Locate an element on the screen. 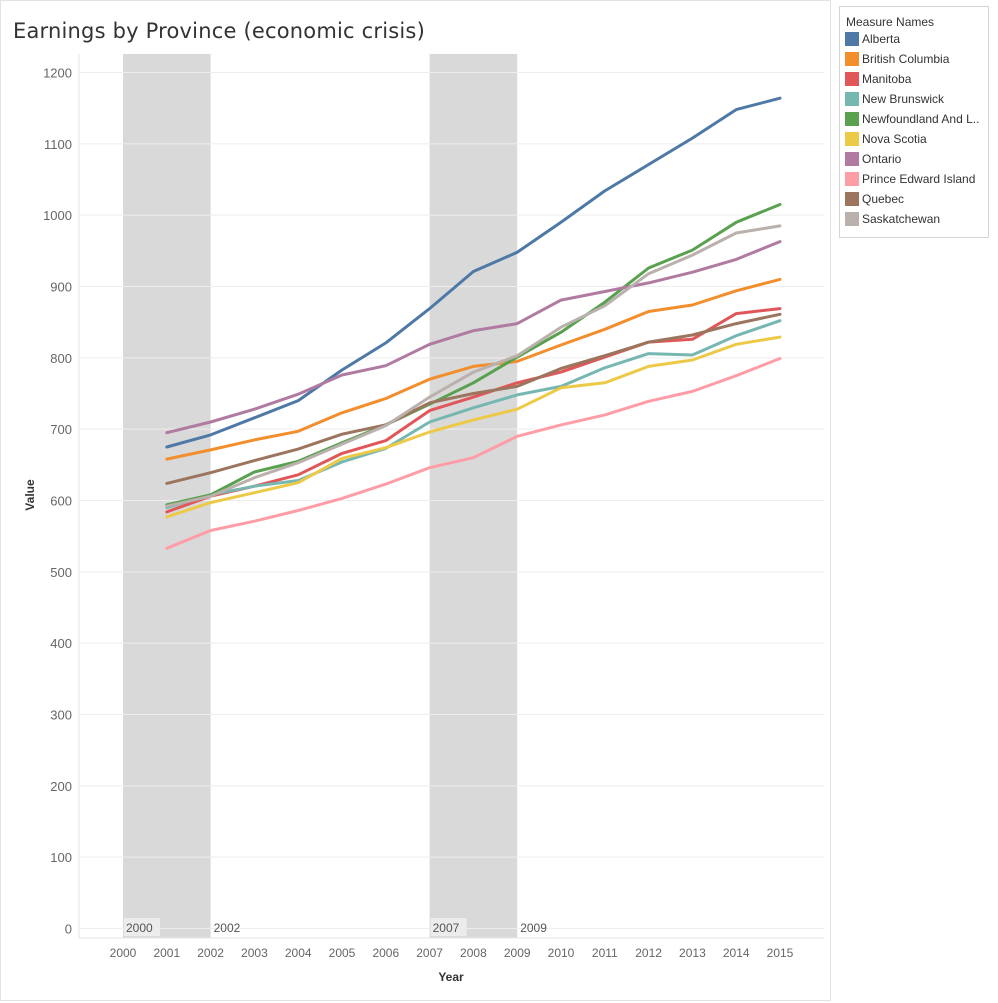 The height and width of the screenshot is (1003, 998). band-start-label: 2007 is located at coordinates (446, 928).